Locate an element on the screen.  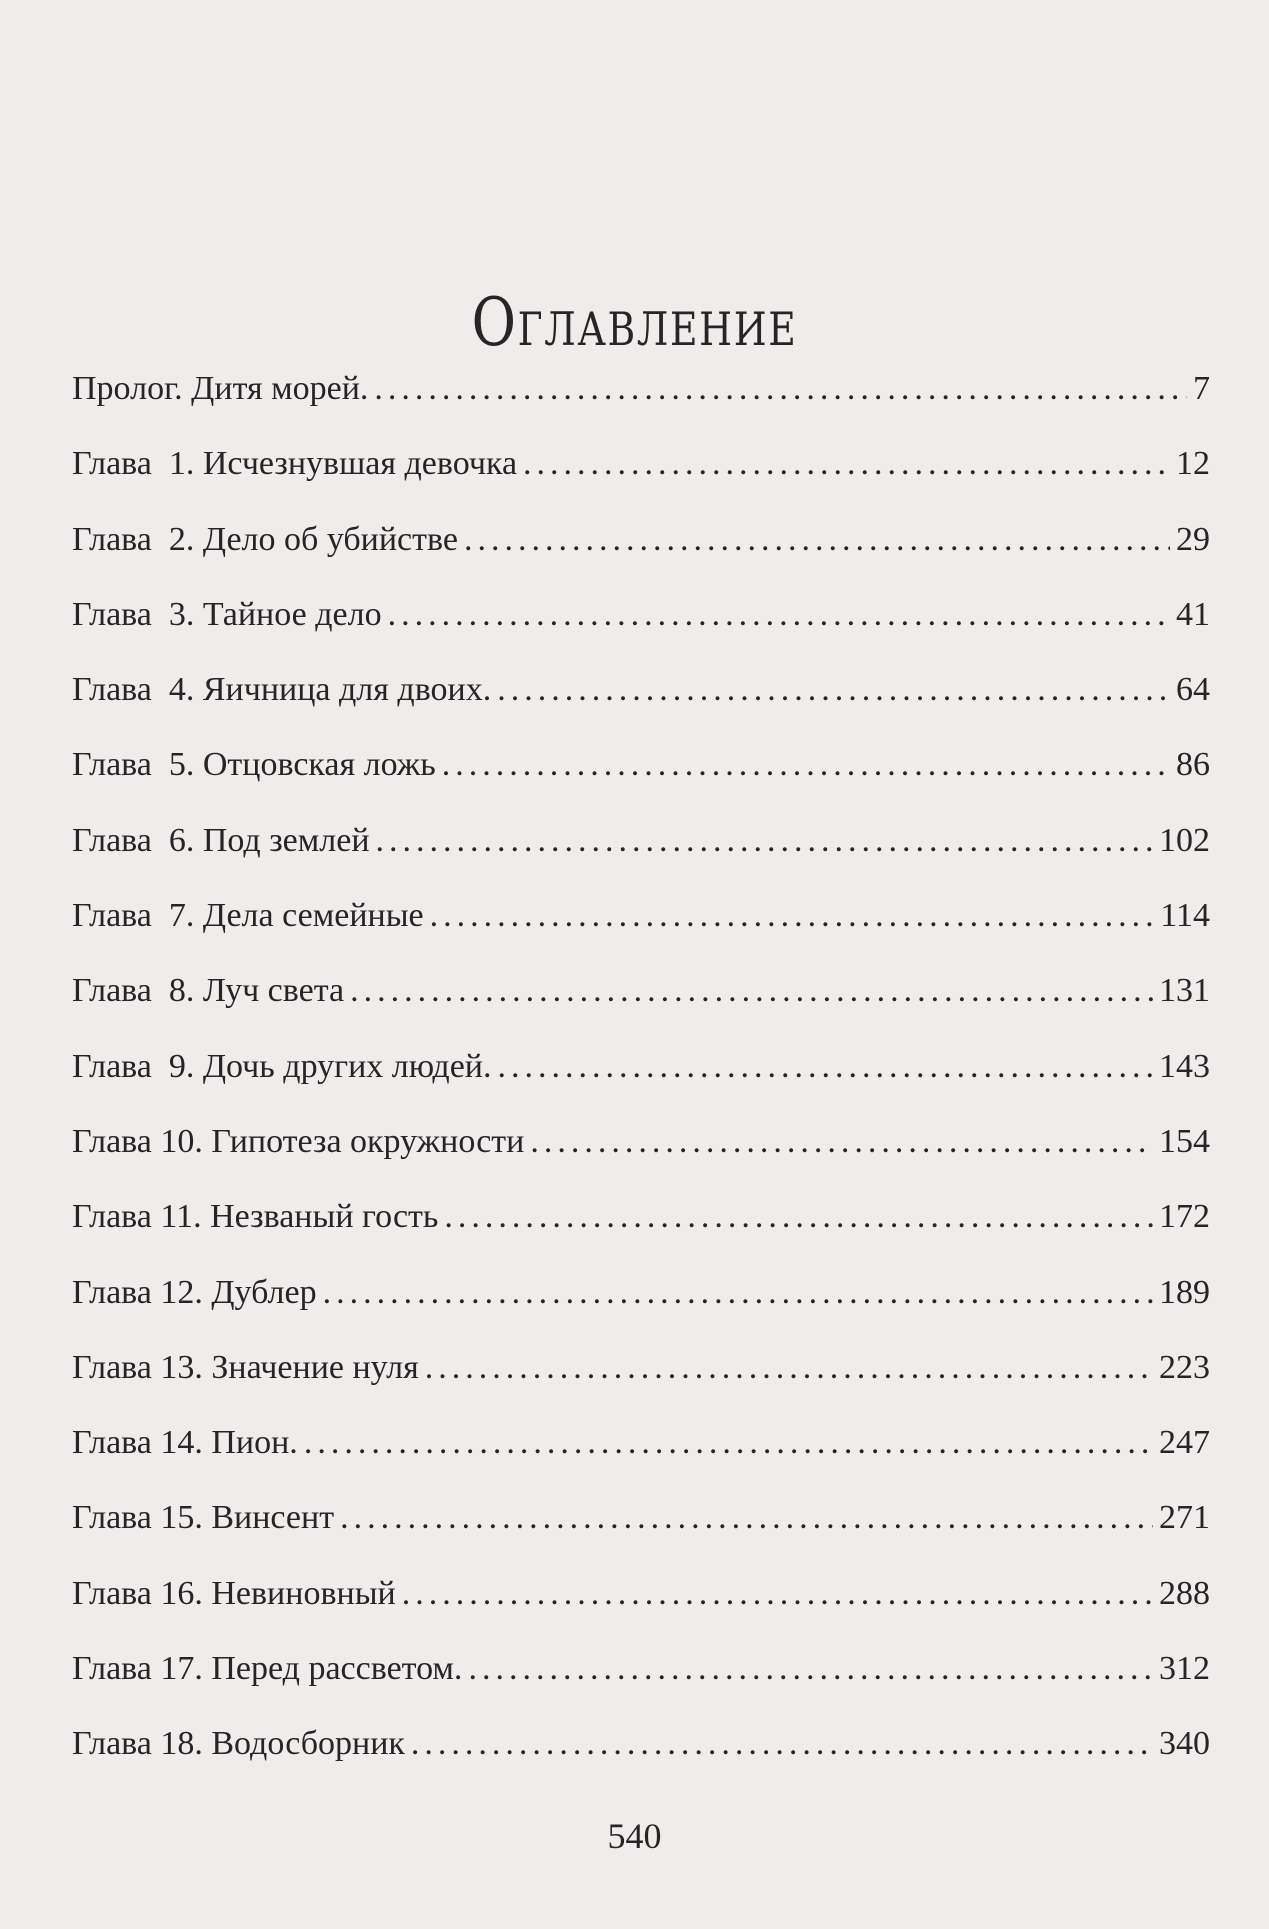
toc-entry: Глава 4. Яичница для двоих. 64 is located at coordinates (641, 708).